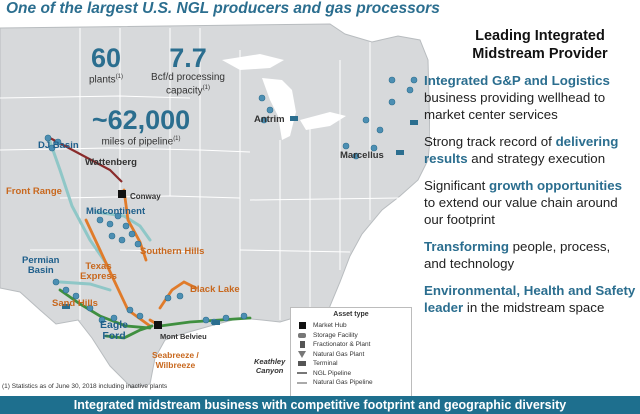  Describe the element at coordinates (351, 355) in the screenshot. I see `legend-item-gas-plant: Natural Gas Plant` at that location.